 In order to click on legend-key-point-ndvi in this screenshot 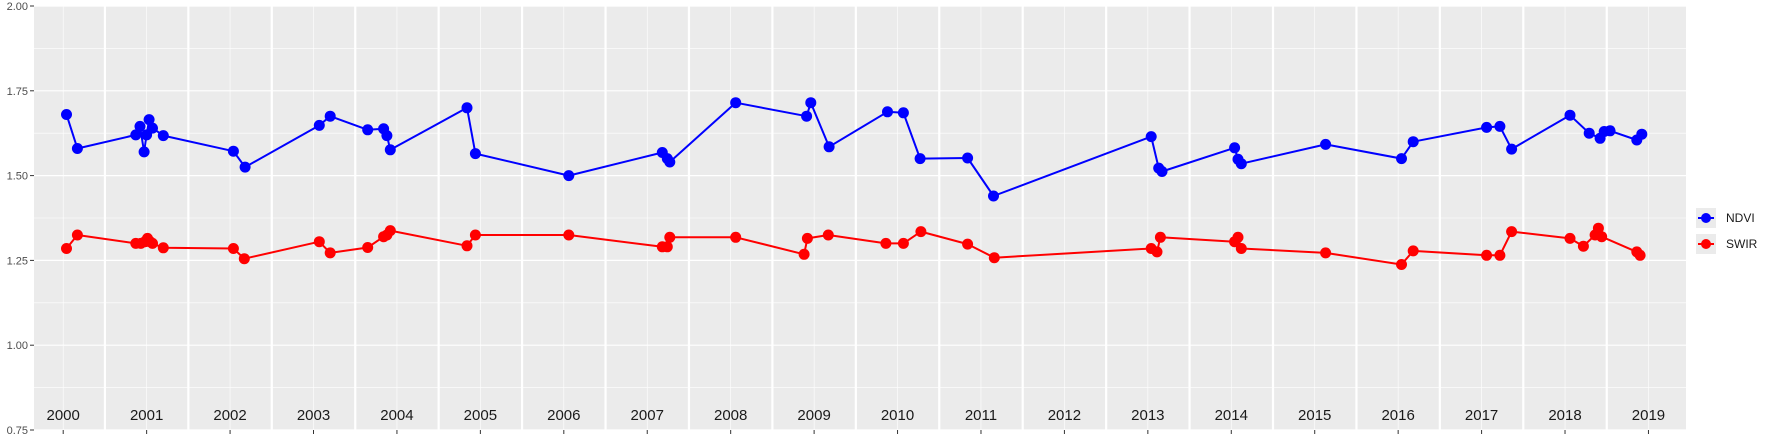, I will do `click(1706, 218)`.